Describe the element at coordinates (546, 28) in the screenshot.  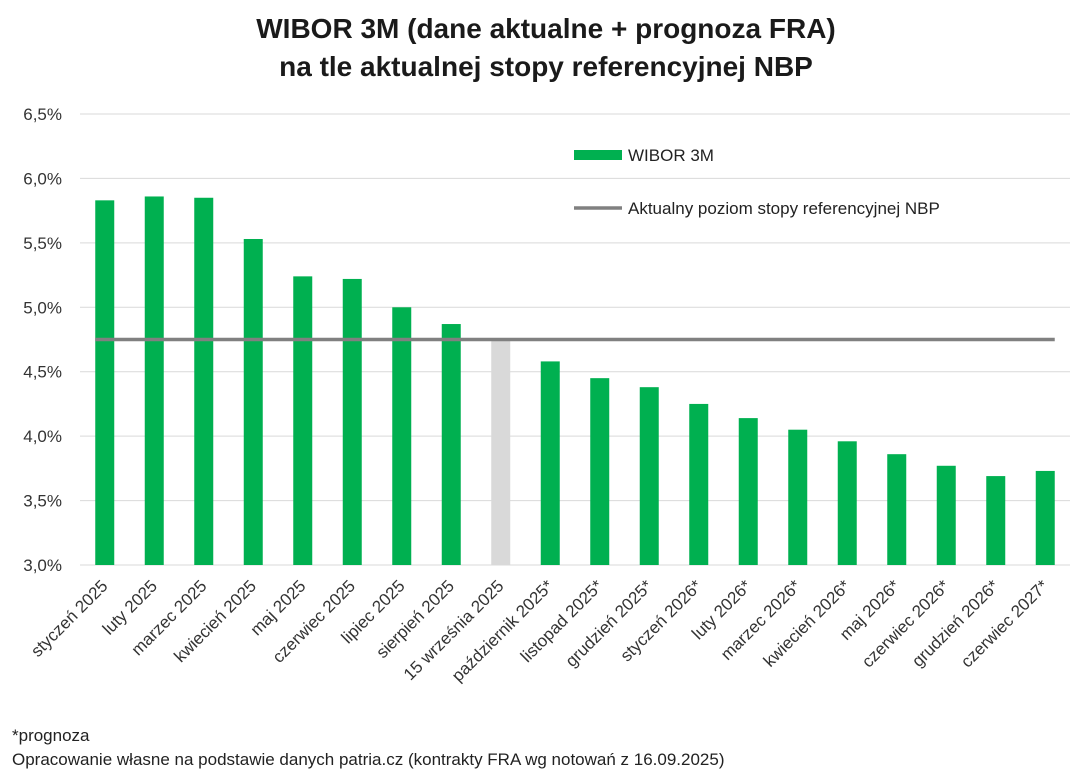
I see `chart-title-line1: WIBOR 3M (dane aktualne + prognoza FRA)` at that location.